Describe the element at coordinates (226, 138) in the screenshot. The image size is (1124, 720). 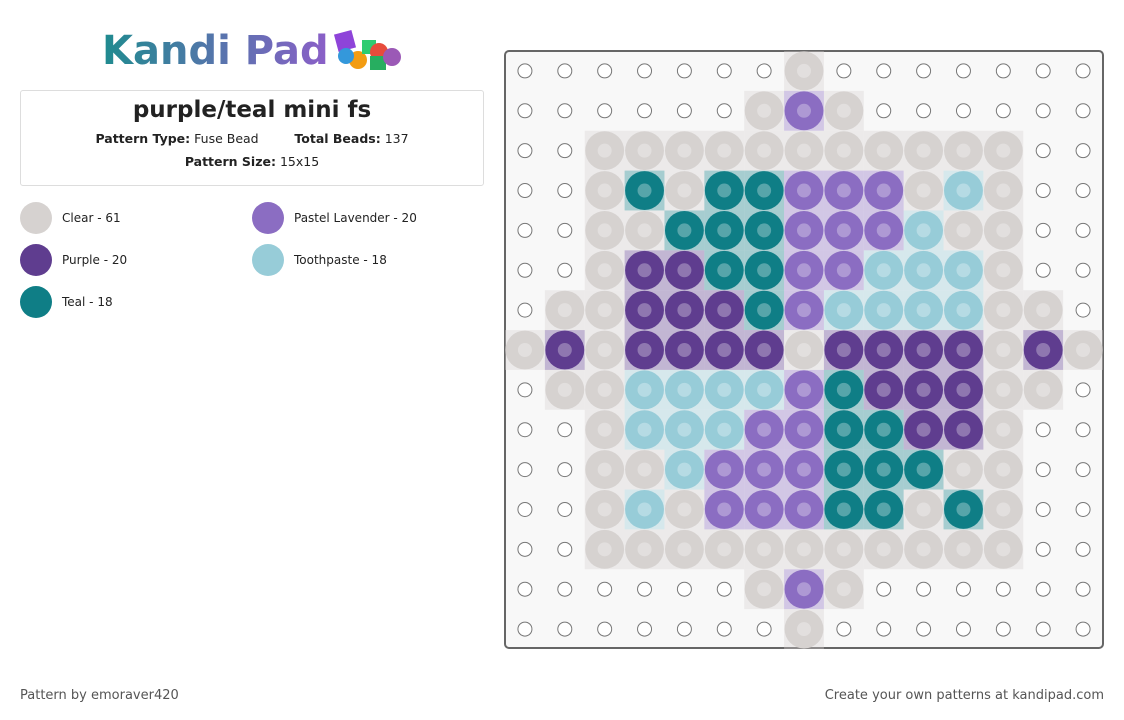
I see `type-value: Fuse Bead` at that location.